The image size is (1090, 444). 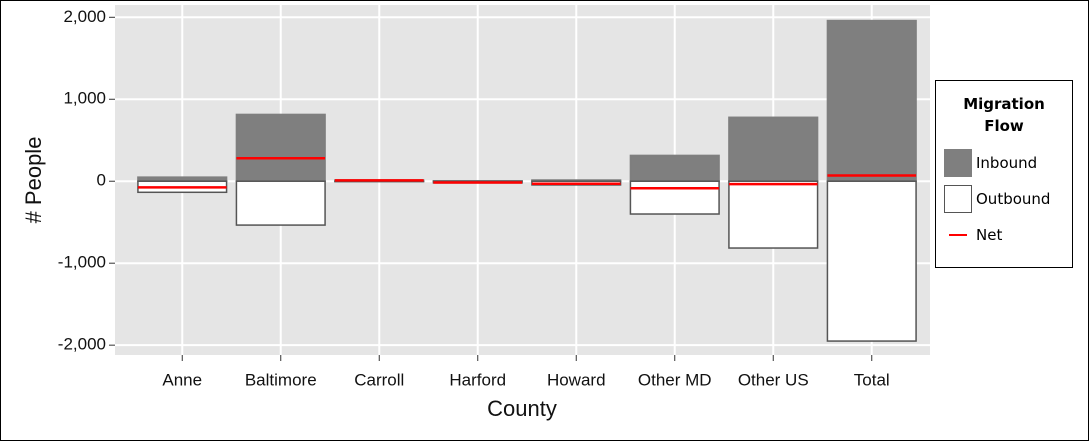 What do you see at coordinates (82, 344) in the screenshot?
I see `y-tick-label: -2,000` at bounding box center [82, 344].